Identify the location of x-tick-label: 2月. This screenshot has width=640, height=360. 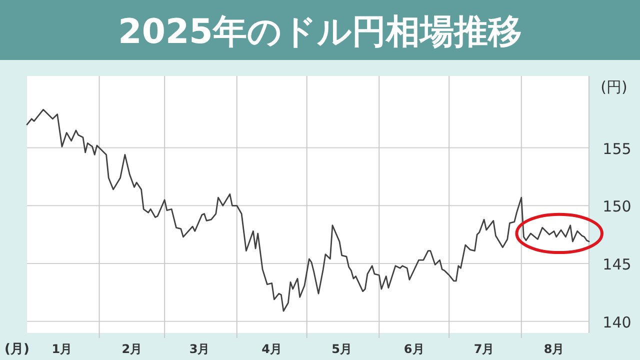
(132, 349).